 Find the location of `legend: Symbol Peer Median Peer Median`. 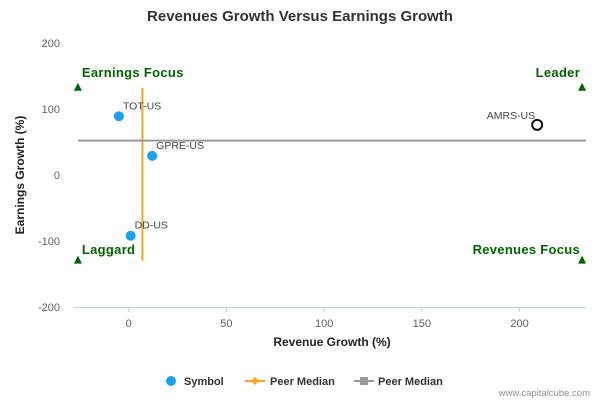

legend: Symbol Peer Median Peer Median is located at coordinates (304, 382).